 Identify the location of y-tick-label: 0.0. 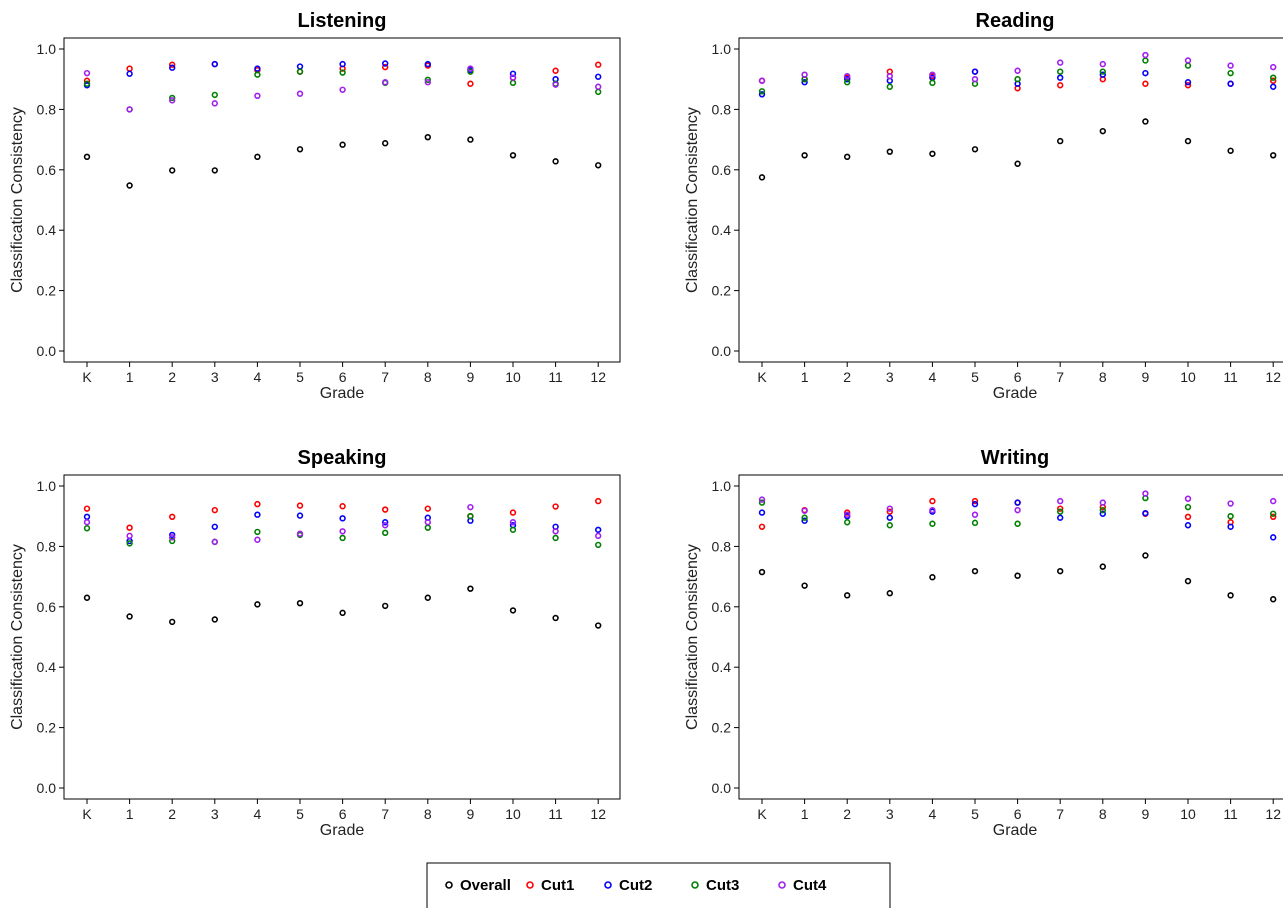
(47, 788).